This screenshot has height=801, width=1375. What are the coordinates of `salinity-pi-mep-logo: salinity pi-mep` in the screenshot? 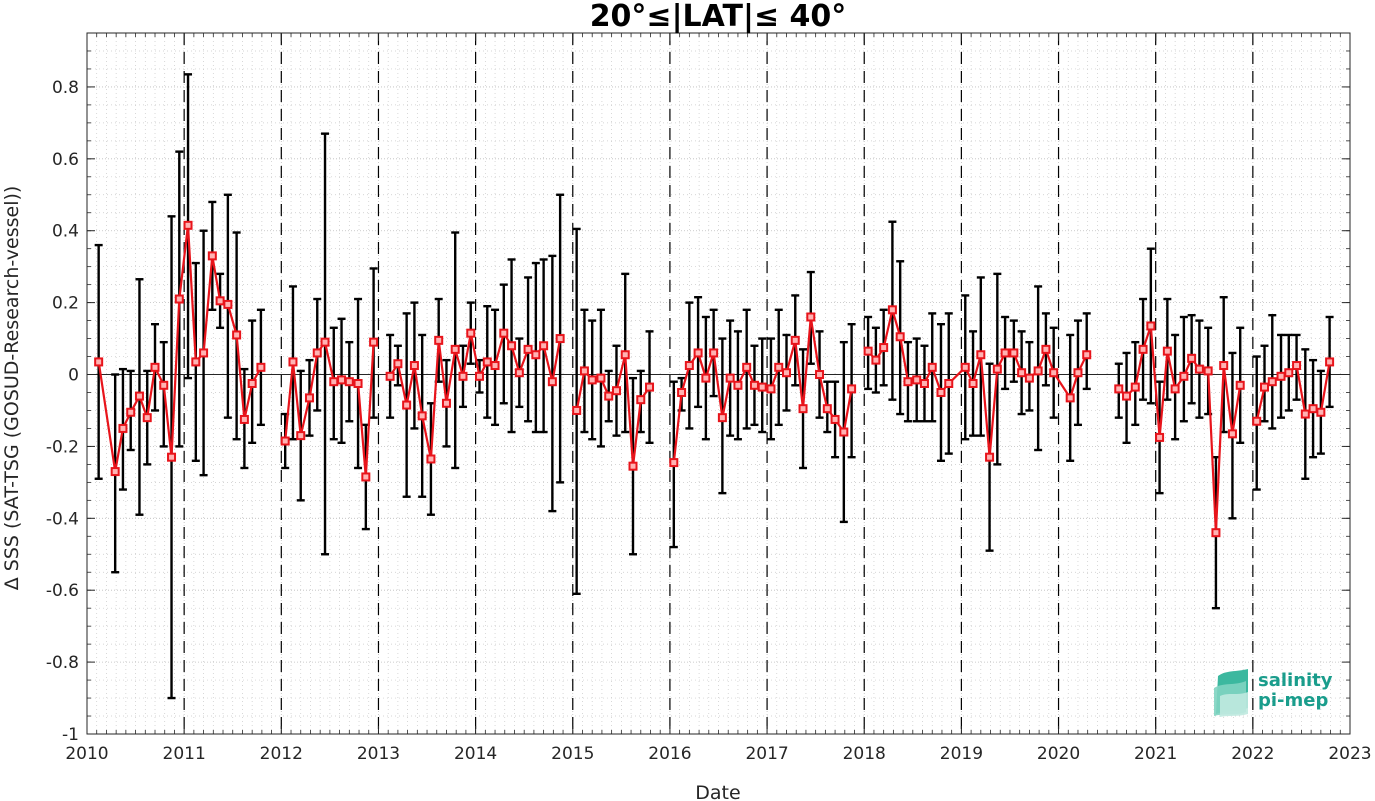 It's located at (1273, 693).